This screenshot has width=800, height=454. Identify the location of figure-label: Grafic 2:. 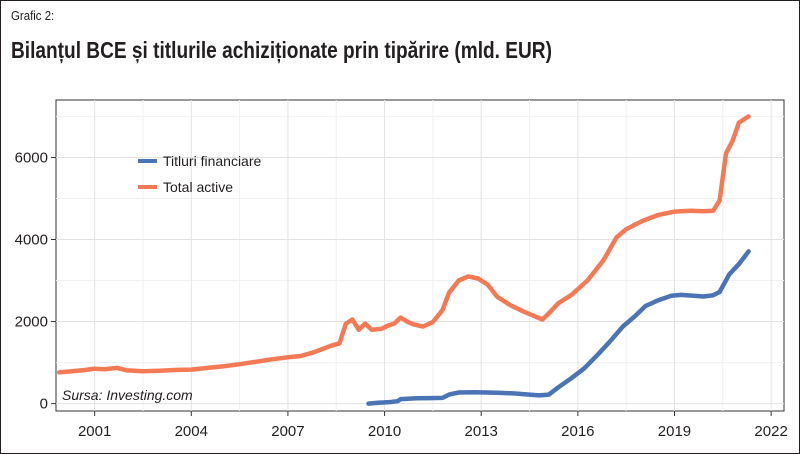
(33, 15).